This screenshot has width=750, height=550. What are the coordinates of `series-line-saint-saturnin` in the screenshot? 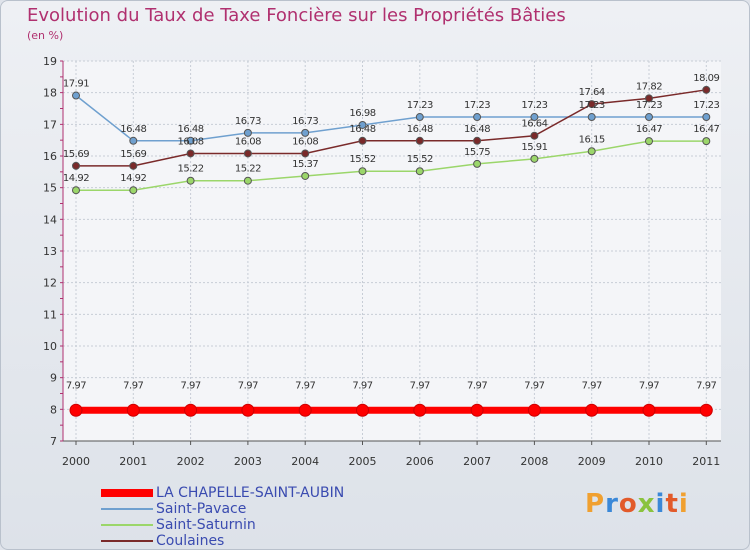 It's located at (391, 165).